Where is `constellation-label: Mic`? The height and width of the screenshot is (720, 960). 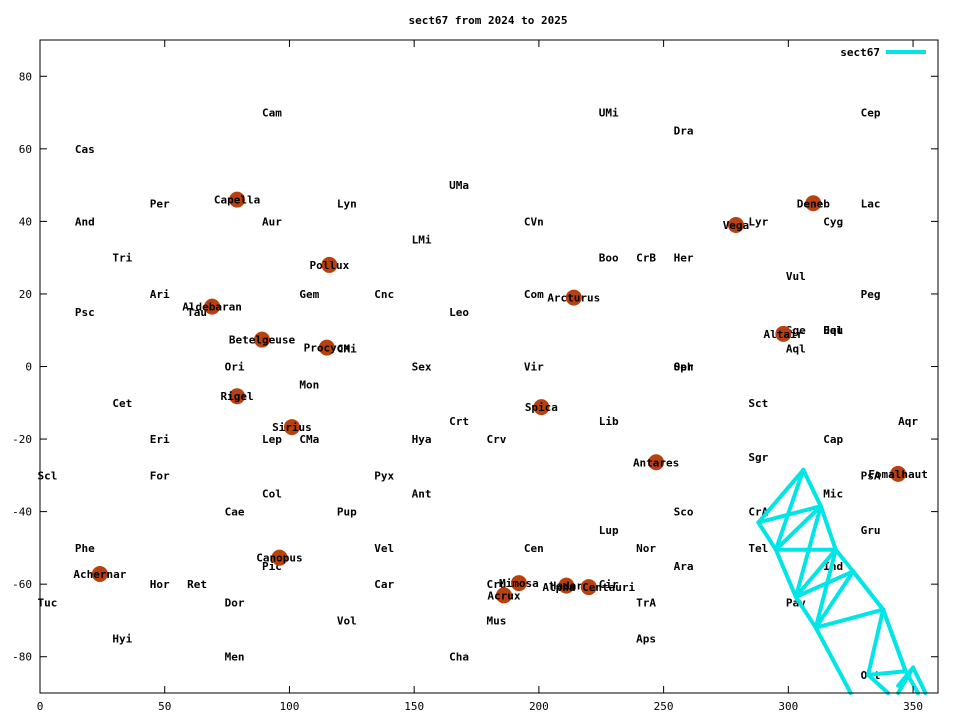 constellation-label: Mic is located at coordinates (833, 493).